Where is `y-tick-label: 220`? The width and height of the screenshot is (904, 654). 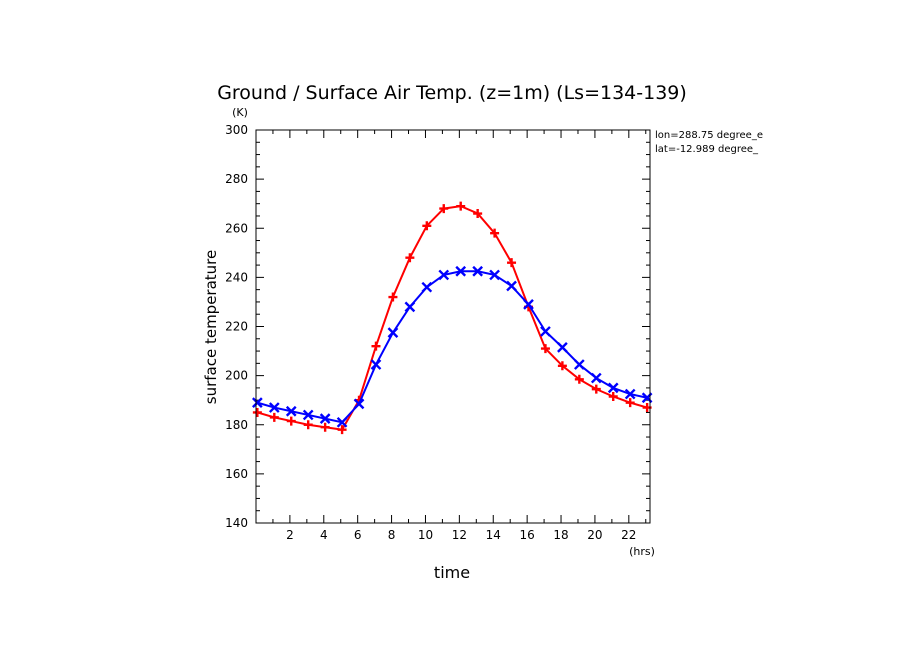 y-tick-label: 220 is located at coordinates (236, 327).